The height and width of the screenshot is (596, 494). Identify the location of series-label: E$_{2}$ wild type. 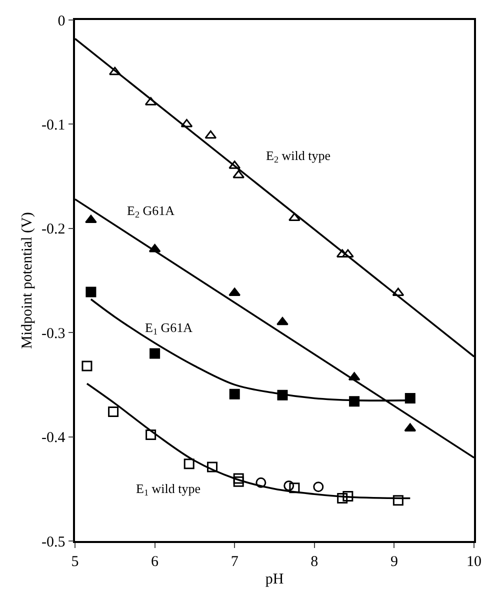
(298, 156).